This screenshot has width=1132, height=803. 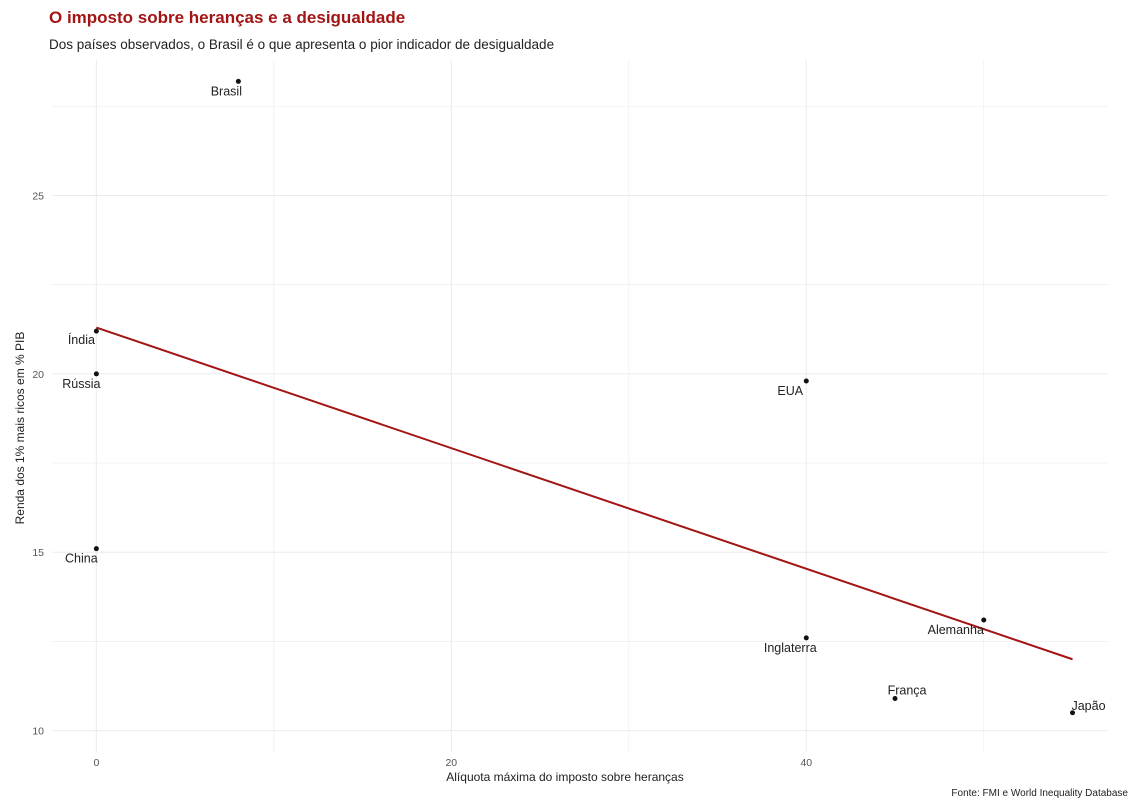 What do you see at coordinates (226, 91) in the screenshot?
I see `point-label: Brasil` at bounding box center [226, 91].